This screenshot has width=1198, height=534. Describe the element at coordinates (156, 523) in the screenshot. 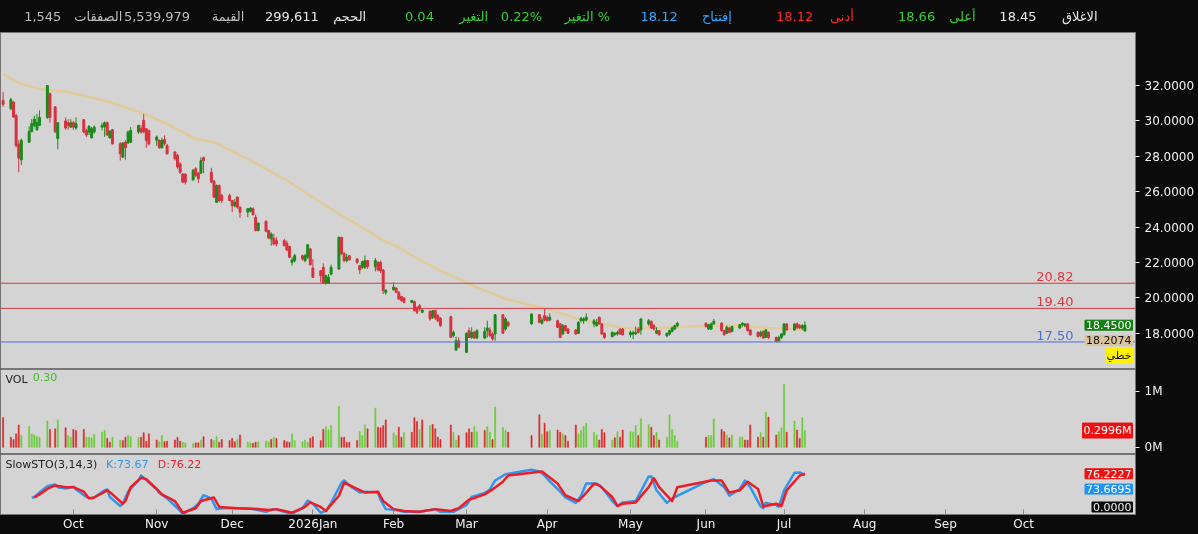

I see `x-tick-label: Nov` at that location.